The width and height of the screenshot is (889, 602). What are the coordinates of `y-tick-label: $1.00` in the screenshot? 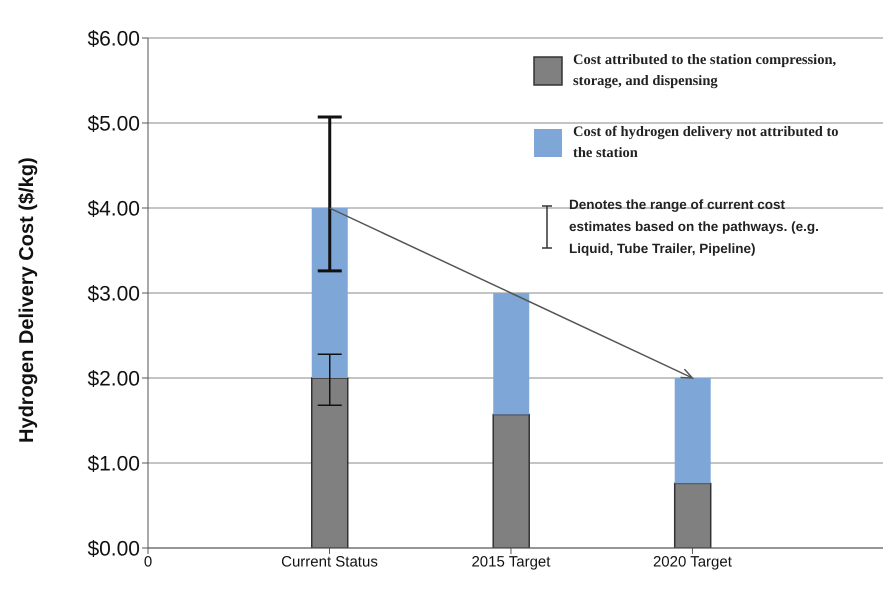 It's located at (113, 464).